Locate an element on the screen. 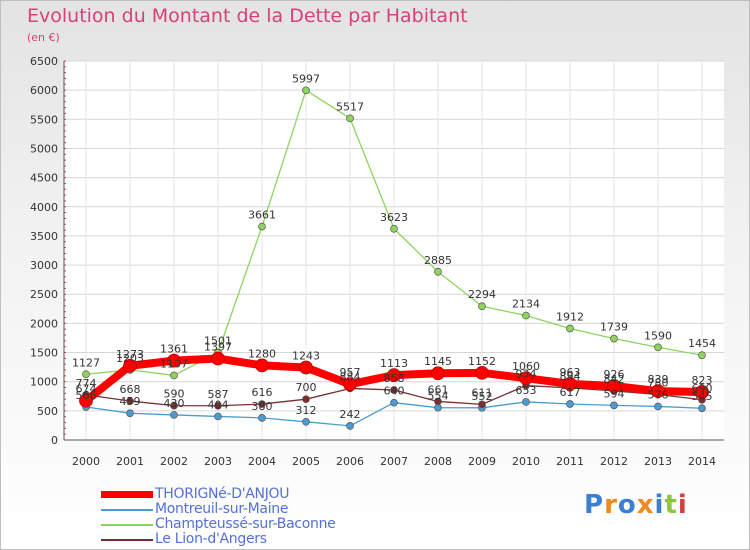 The image size is (750, 550). x-tick-label: 2002 is located at coordinates (174, 461).